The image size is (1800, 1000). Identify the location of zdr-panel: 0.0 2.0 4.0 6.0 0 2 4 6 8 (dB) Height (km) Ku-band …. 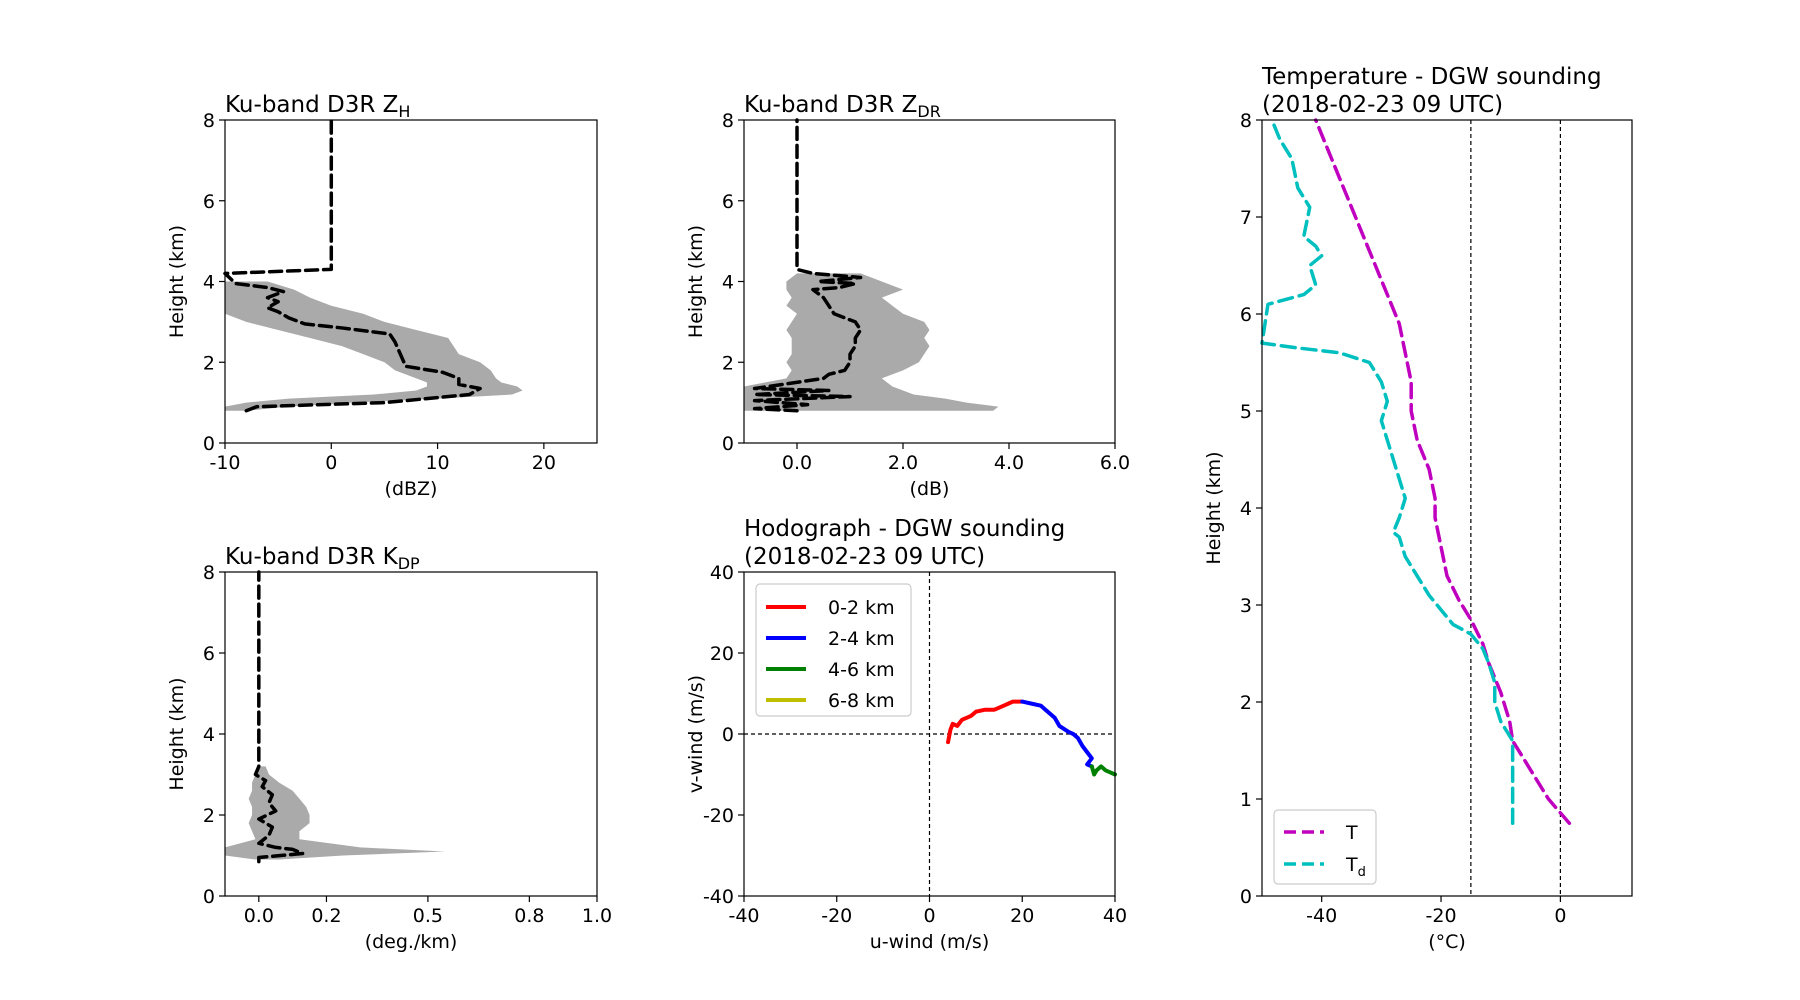
(907, 296).